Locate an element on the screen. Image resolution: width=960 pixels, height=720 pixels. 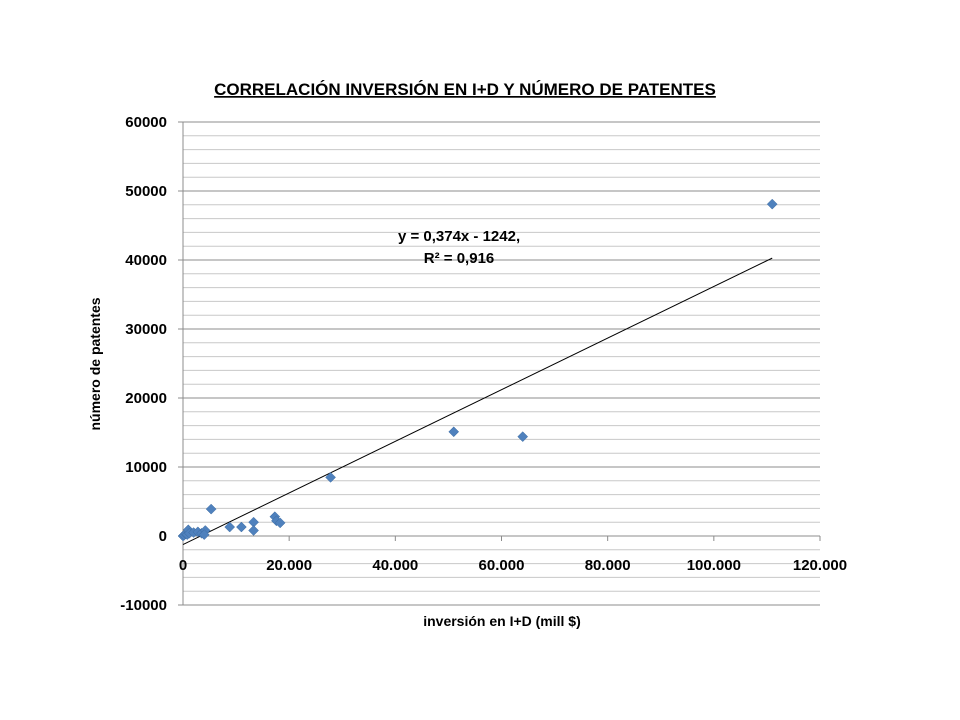
y-tick-label: -10000 is located at coordinates (143, 605).